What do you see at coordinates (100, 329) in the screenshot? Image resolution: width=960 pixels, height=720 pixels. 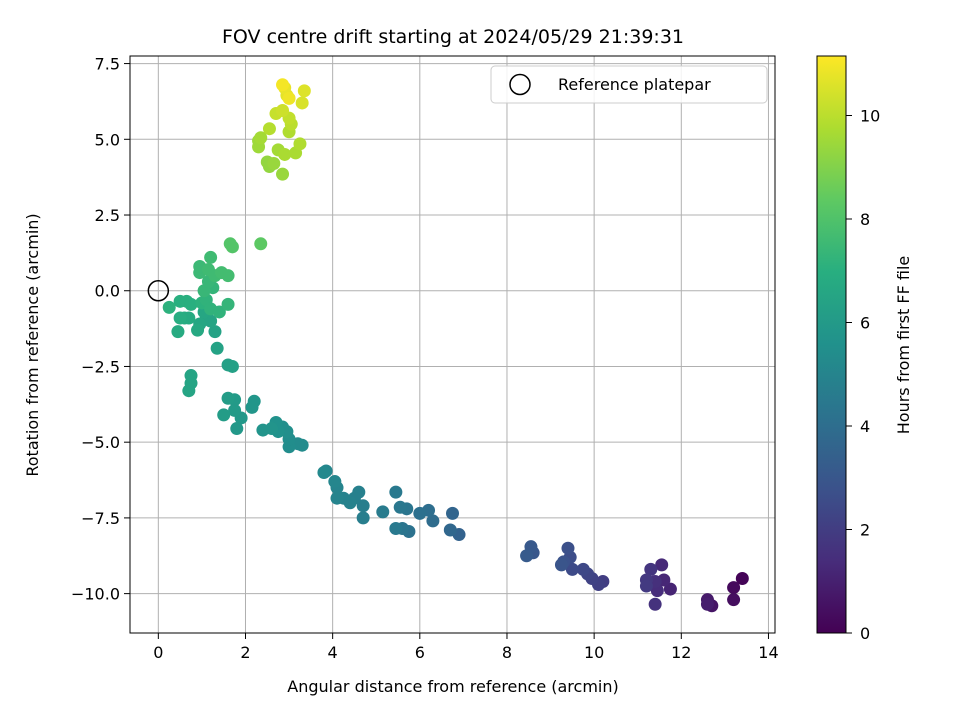 I see `y-axis: −10.0 −7.5 −5.0 −2.5 0.0 2.5 5.0 7.5` at bounding box center [100, 329].